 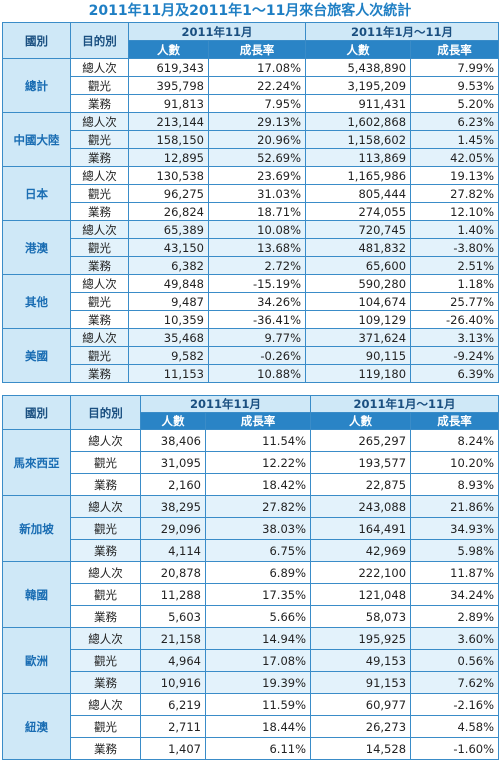 I want to click on cell: 9,582, so click(x=168, y=355).